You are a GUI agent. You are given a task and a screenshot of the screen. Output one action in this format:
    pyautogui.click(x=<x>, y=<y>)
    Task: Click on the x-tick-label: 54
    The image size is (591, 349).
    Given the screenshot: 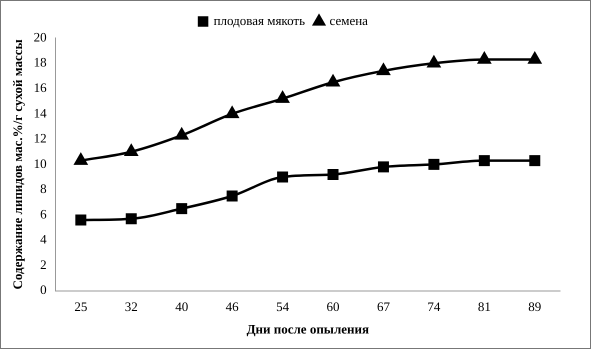 What is the action you would take?
    pyautogui.click(x=283, y=306)
    